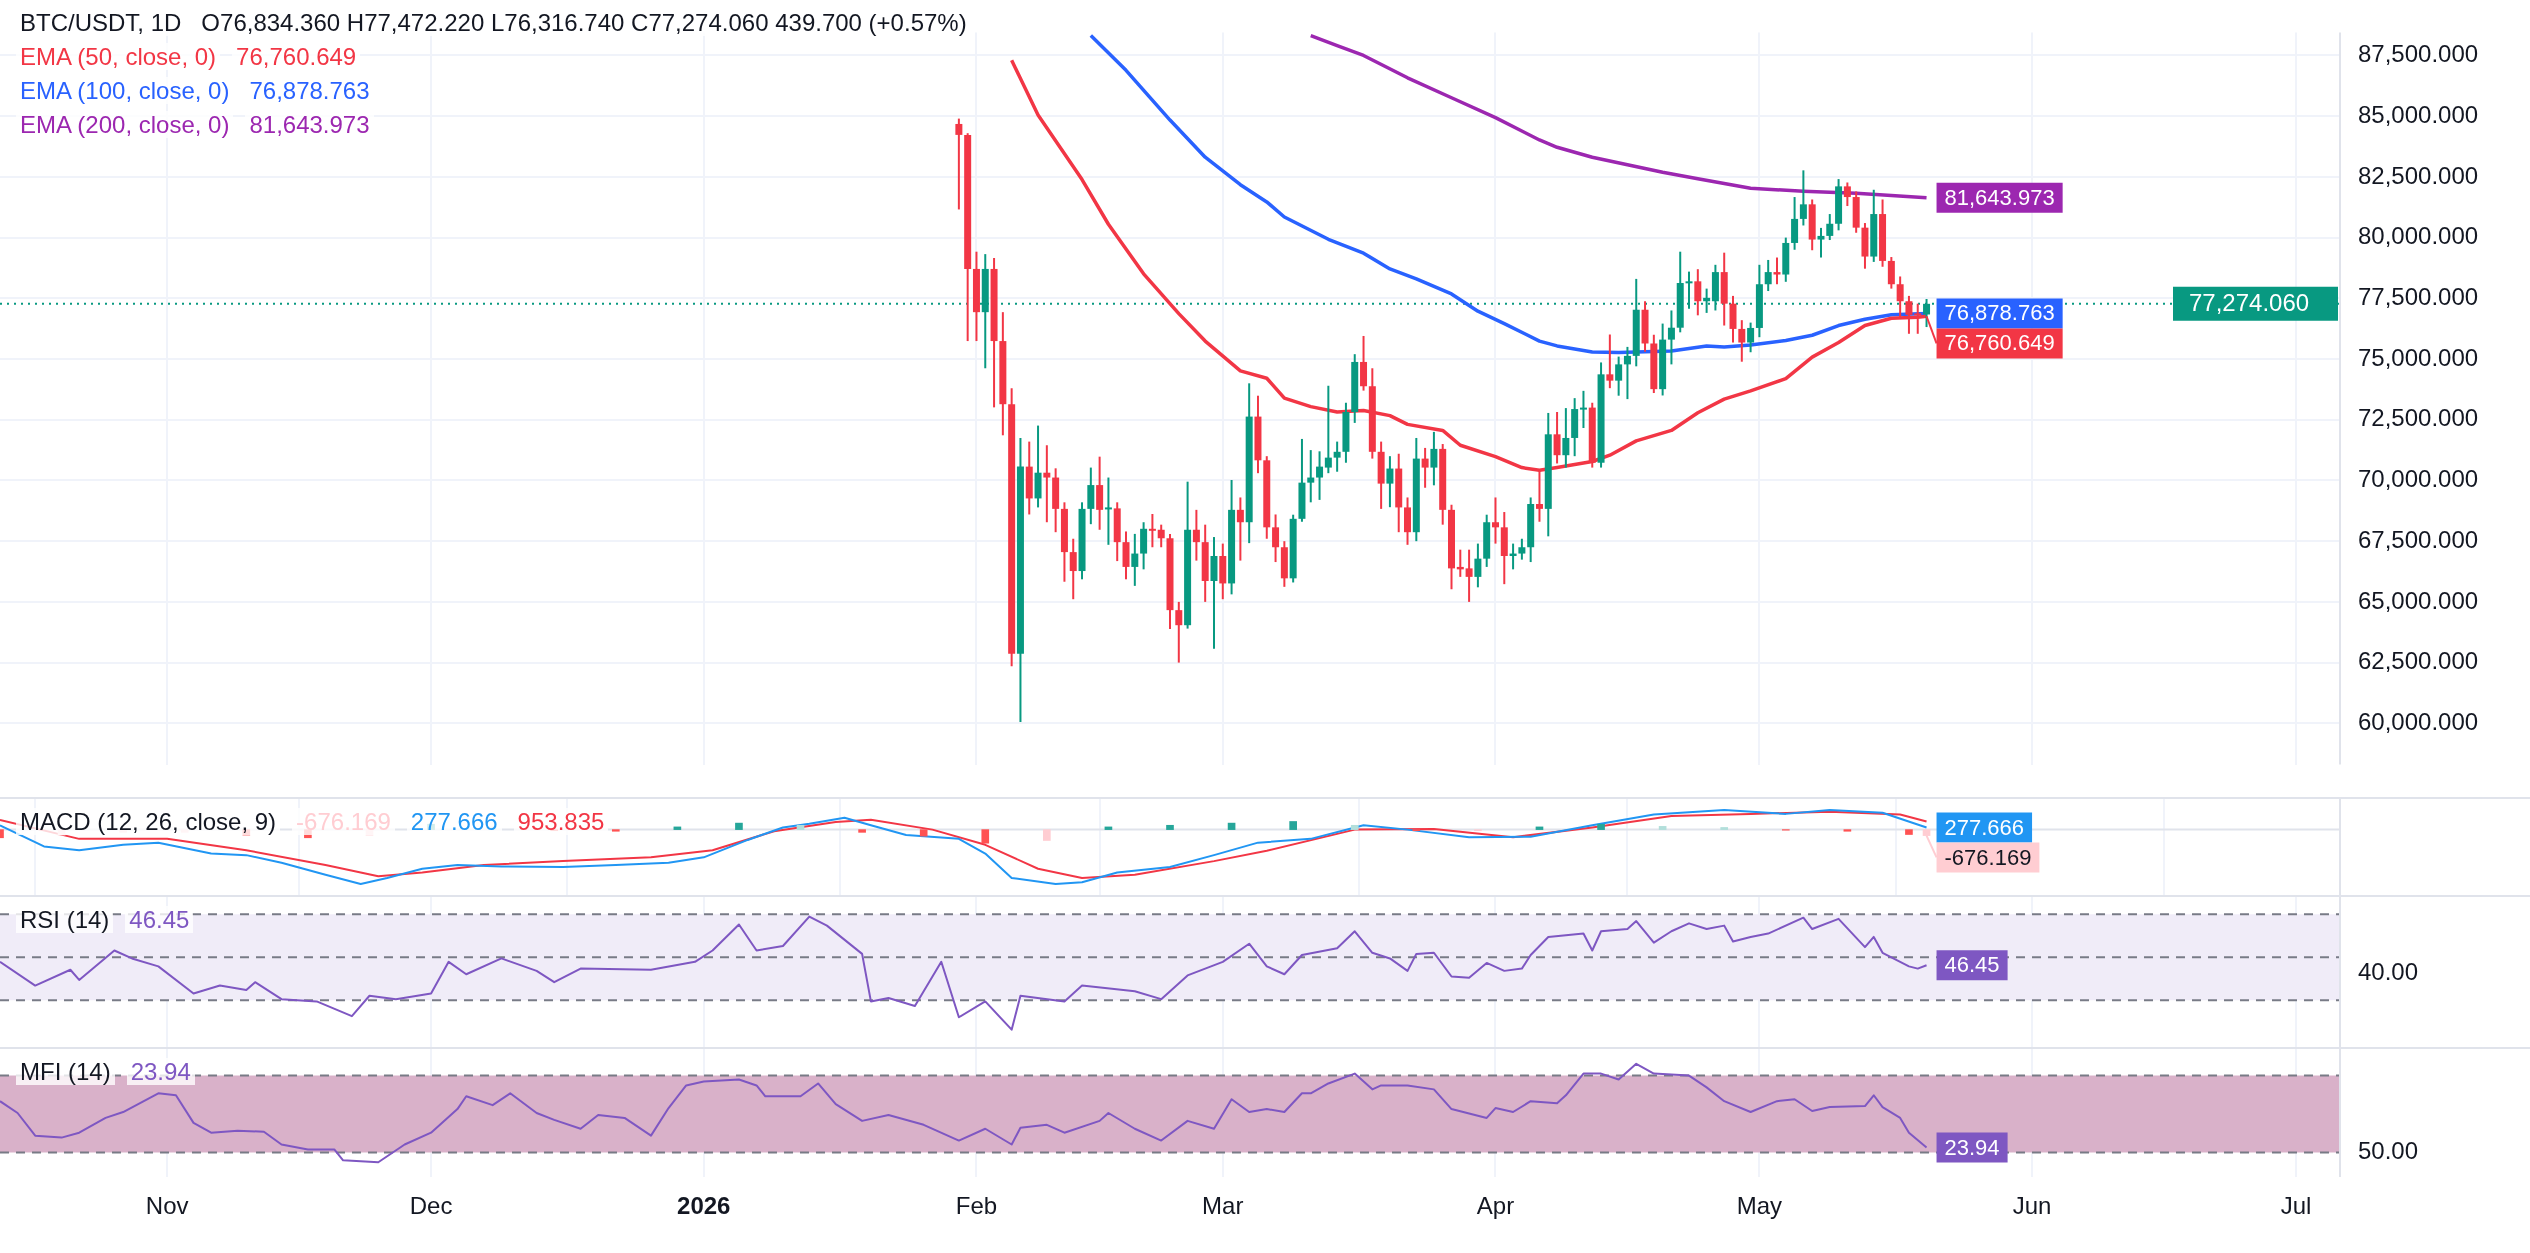 This screenshot has width=2530, height=1253. I want to click on y-tick-label: 85,000.000, so click(2418, 114).